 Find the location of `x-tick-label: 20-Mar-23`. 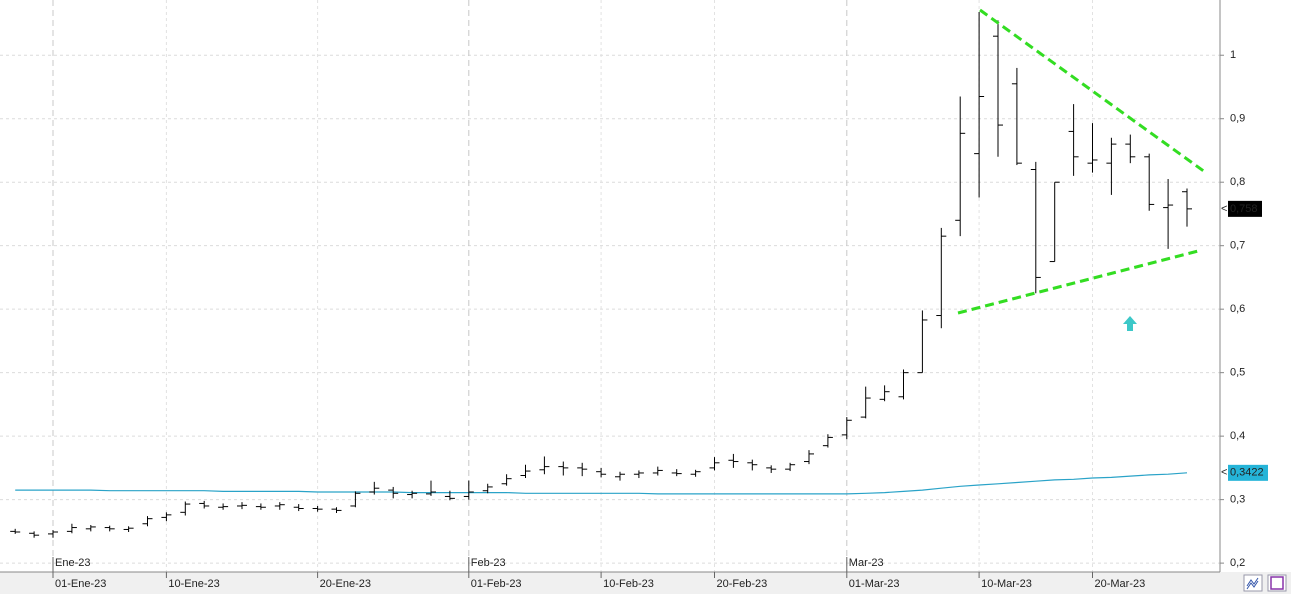

x-tick-label: 20-Mar-23 is located at coordinates (1120, 584).